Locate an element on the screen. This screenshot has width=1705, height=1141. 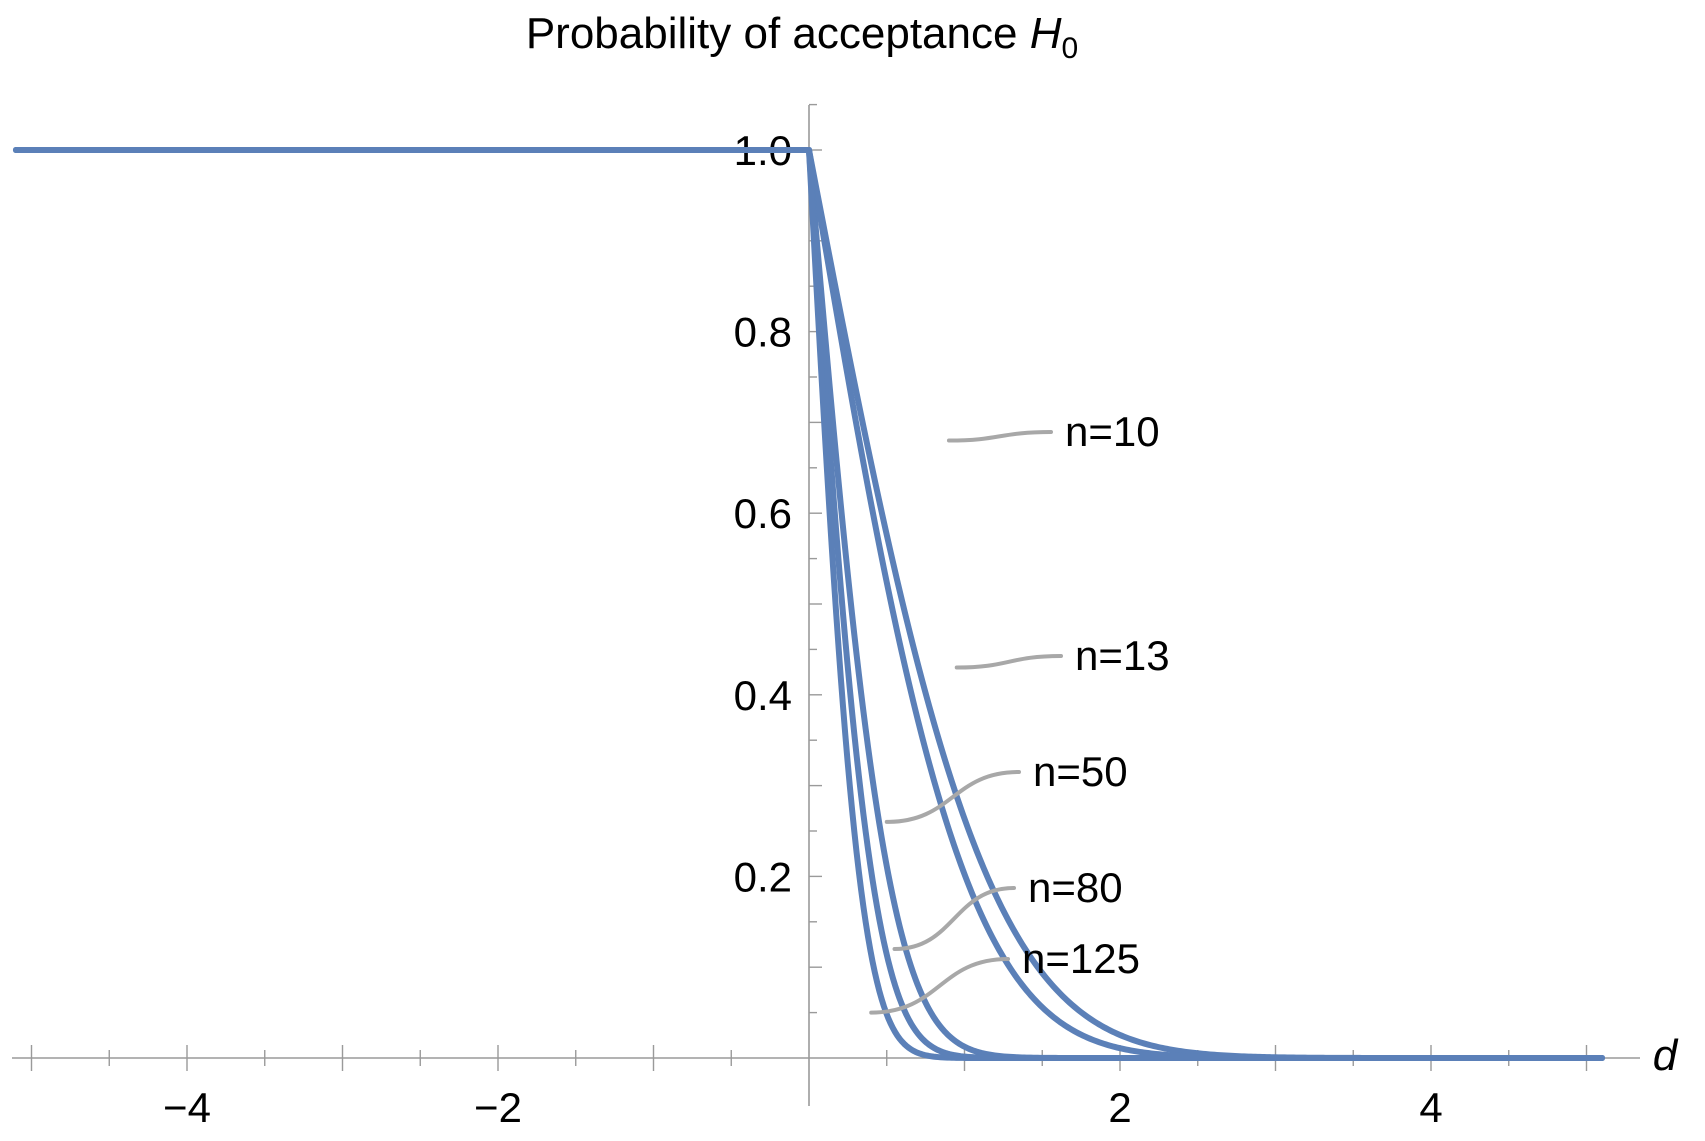
curve-label-n=50: n=50 is located at coordinates (1080, 771).